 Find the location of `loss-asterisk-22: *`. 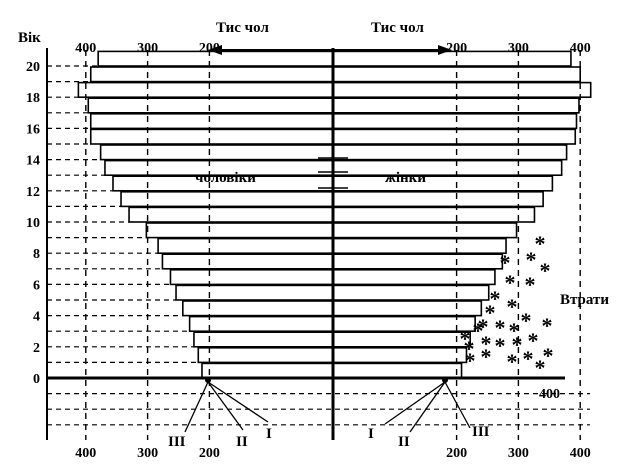

loss-asterisk-22: * is located at coordinates (512, 361).